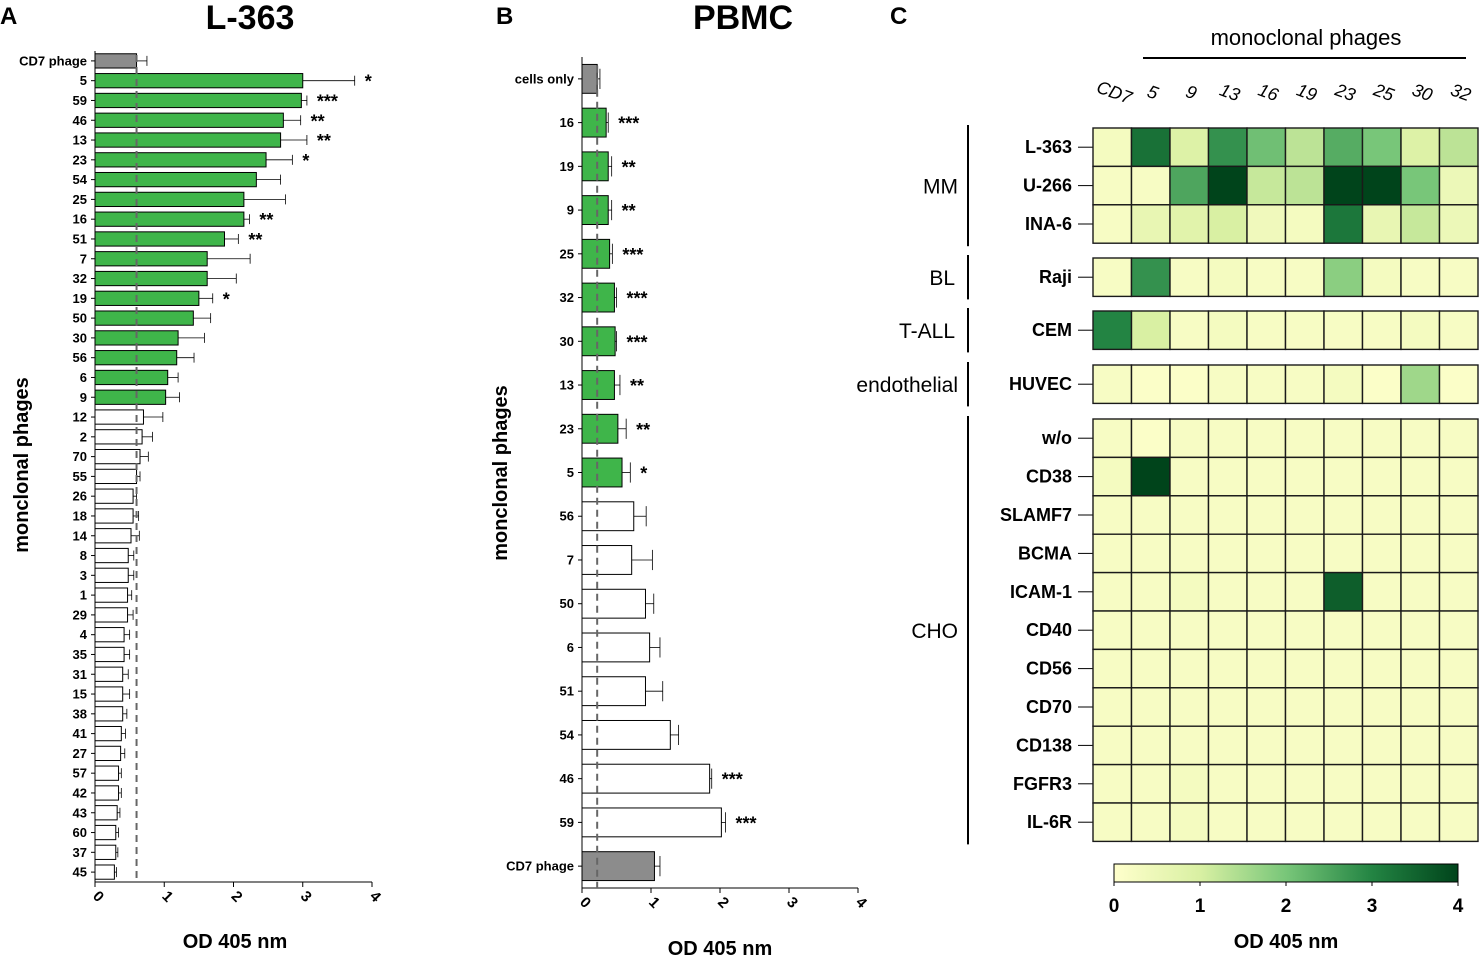 This screenshot has width=1479, height=959. I want to click on heatmap-row-label: L-363, so click(1048, 147).